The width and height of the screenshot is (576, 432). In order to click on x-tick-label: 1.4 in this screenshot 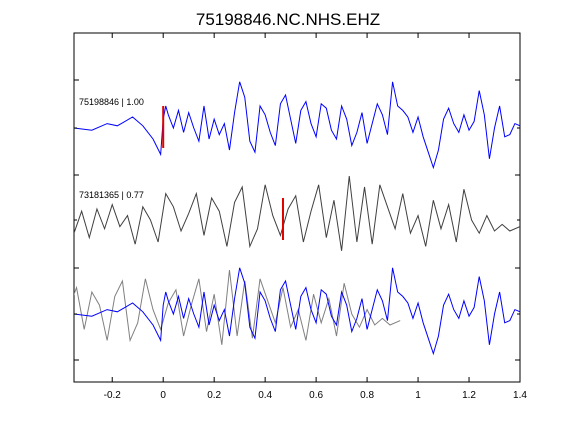, I will do `click(520, 395)`.